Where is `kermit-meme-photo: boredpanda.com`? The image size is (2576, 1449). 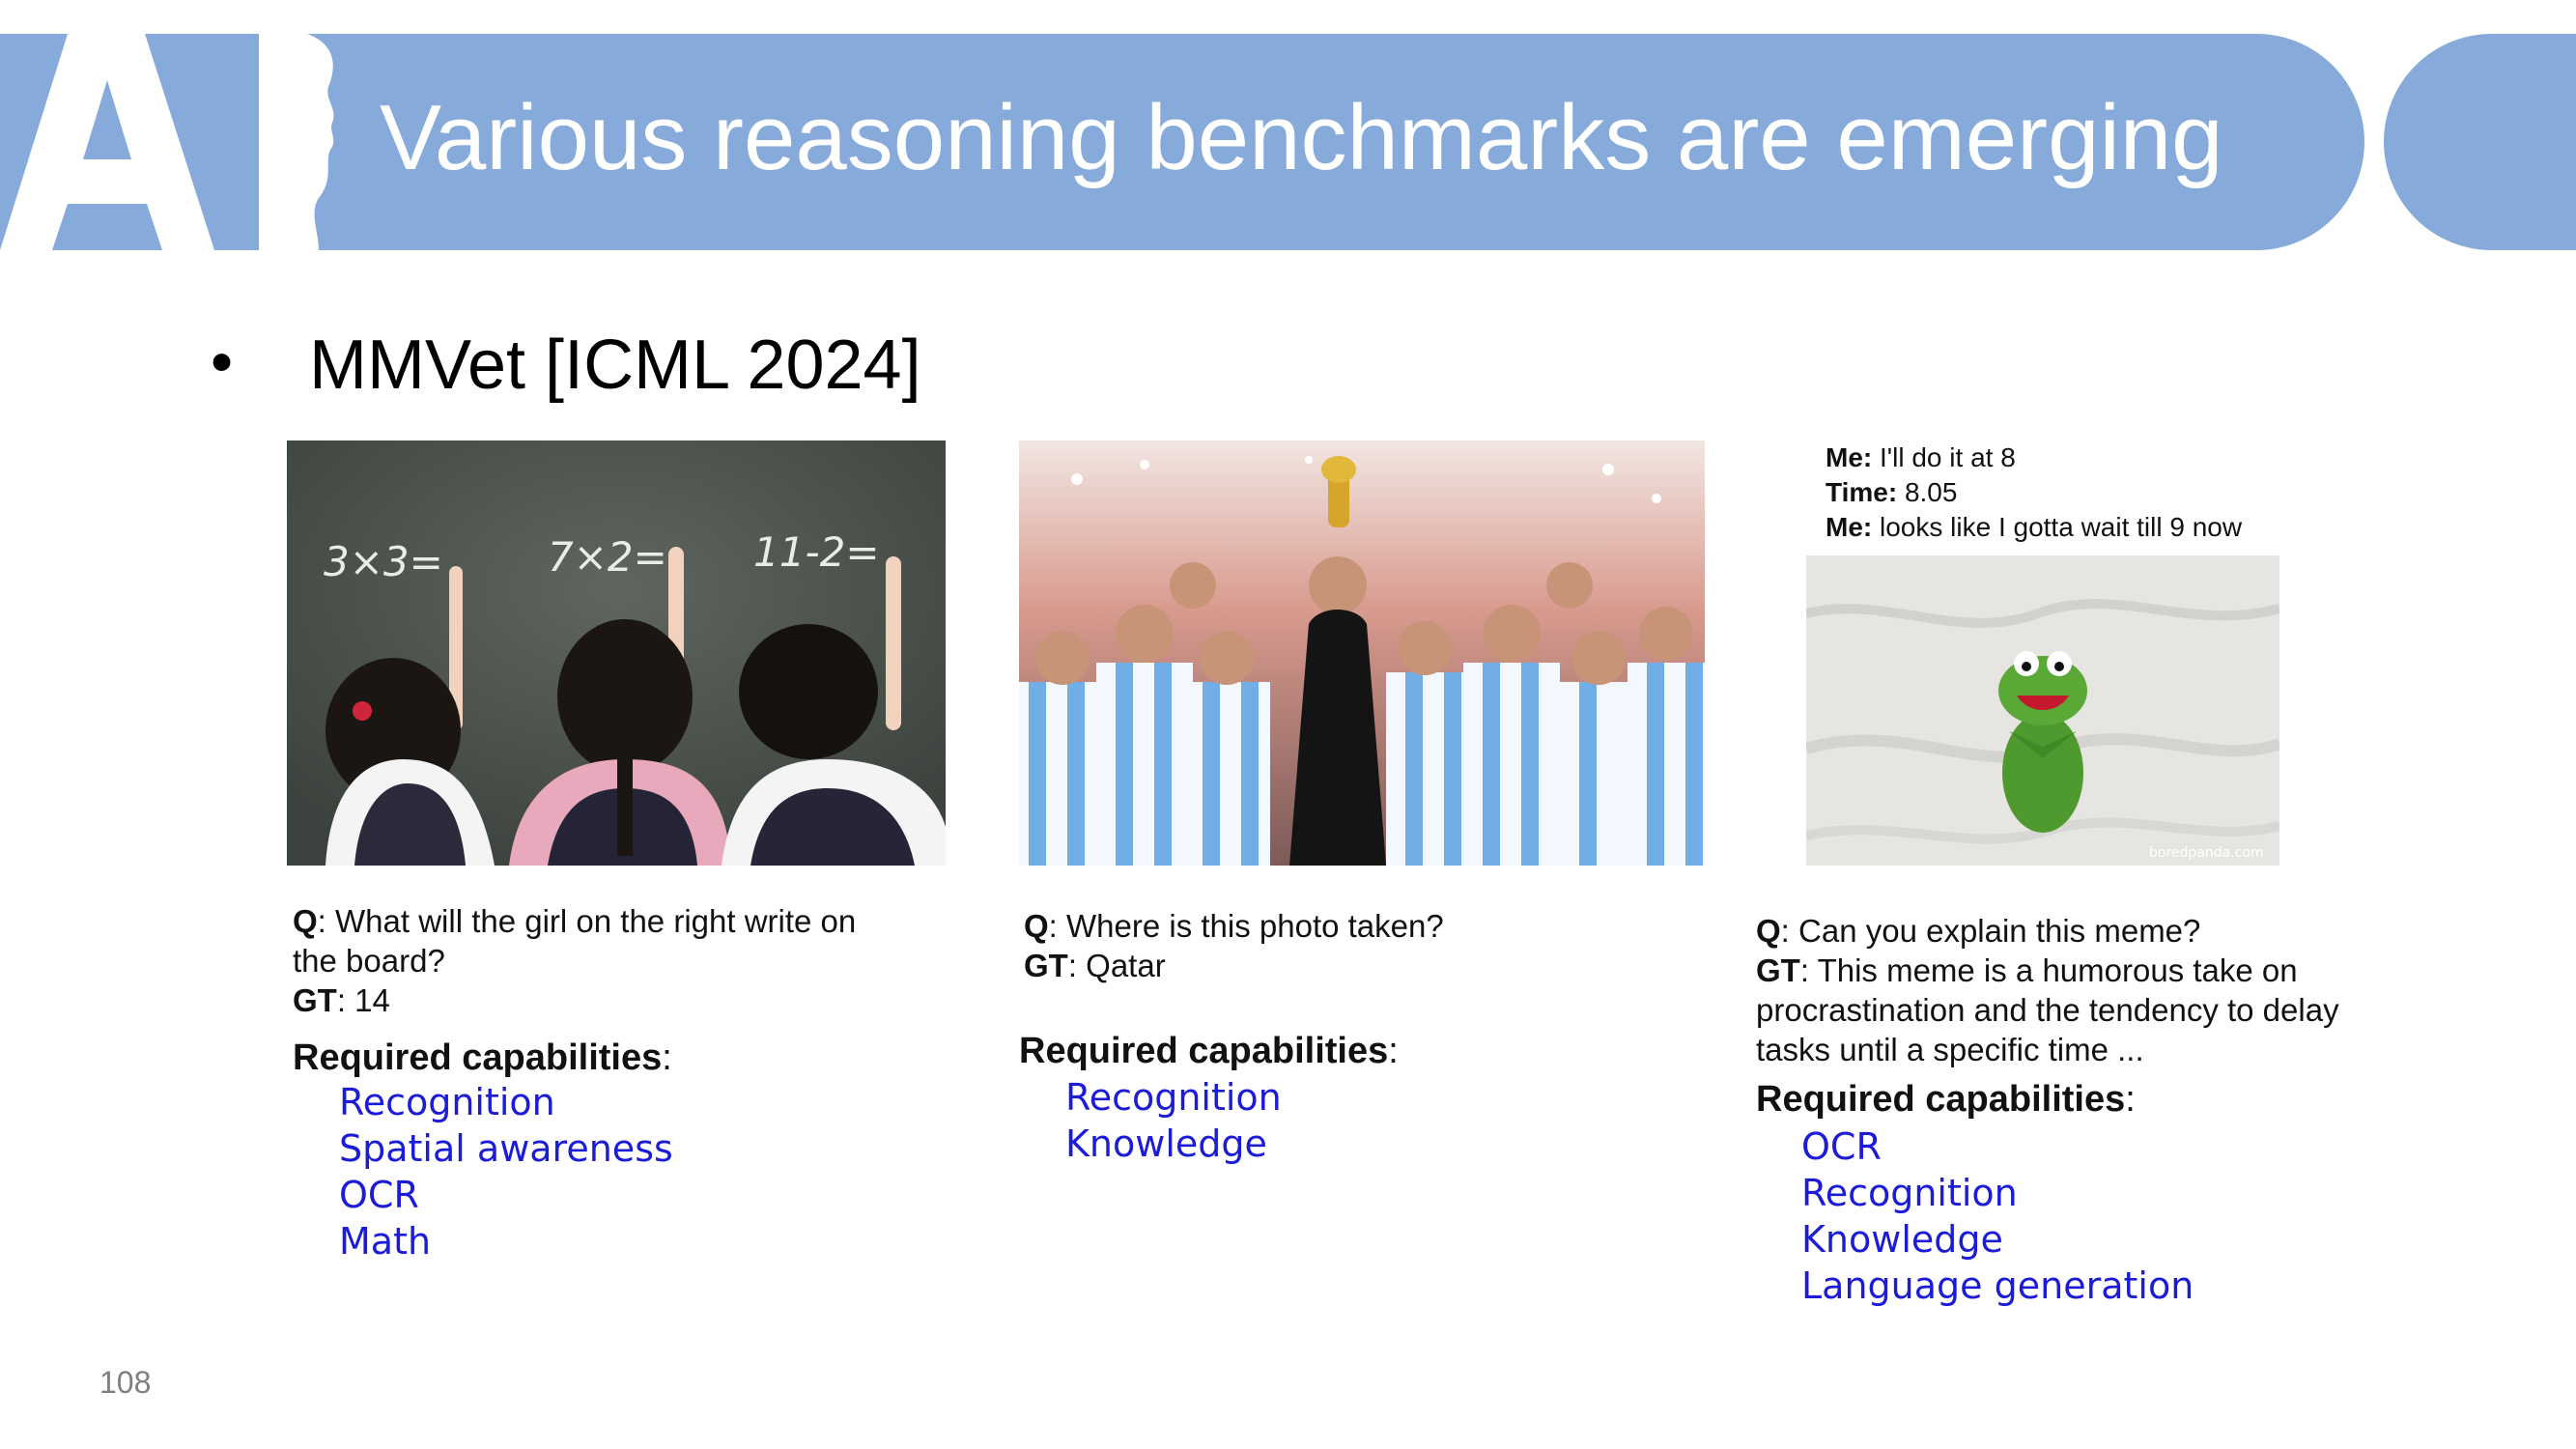 kermit-meme-photo: boredpanda.com is located at coordinates (2042, 710).